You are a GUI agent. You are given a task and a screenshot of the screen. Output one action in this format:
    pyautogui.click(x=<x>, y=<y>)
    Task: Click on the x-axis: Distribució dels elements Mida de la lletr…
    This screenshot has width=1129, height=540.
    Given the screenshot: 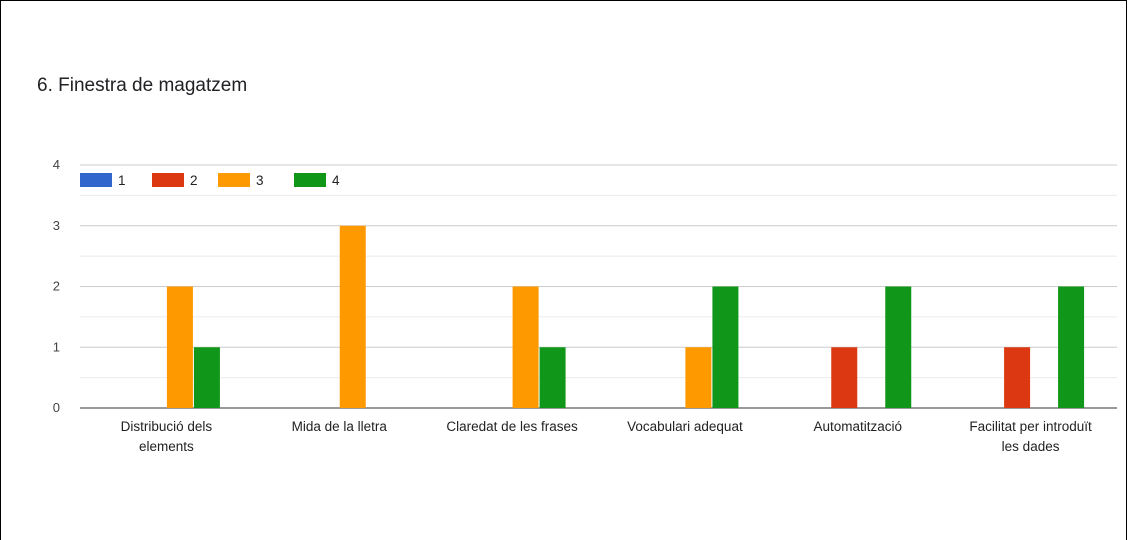 What is the action you would take?
    pyautogui.click(x=606, y=436)
    